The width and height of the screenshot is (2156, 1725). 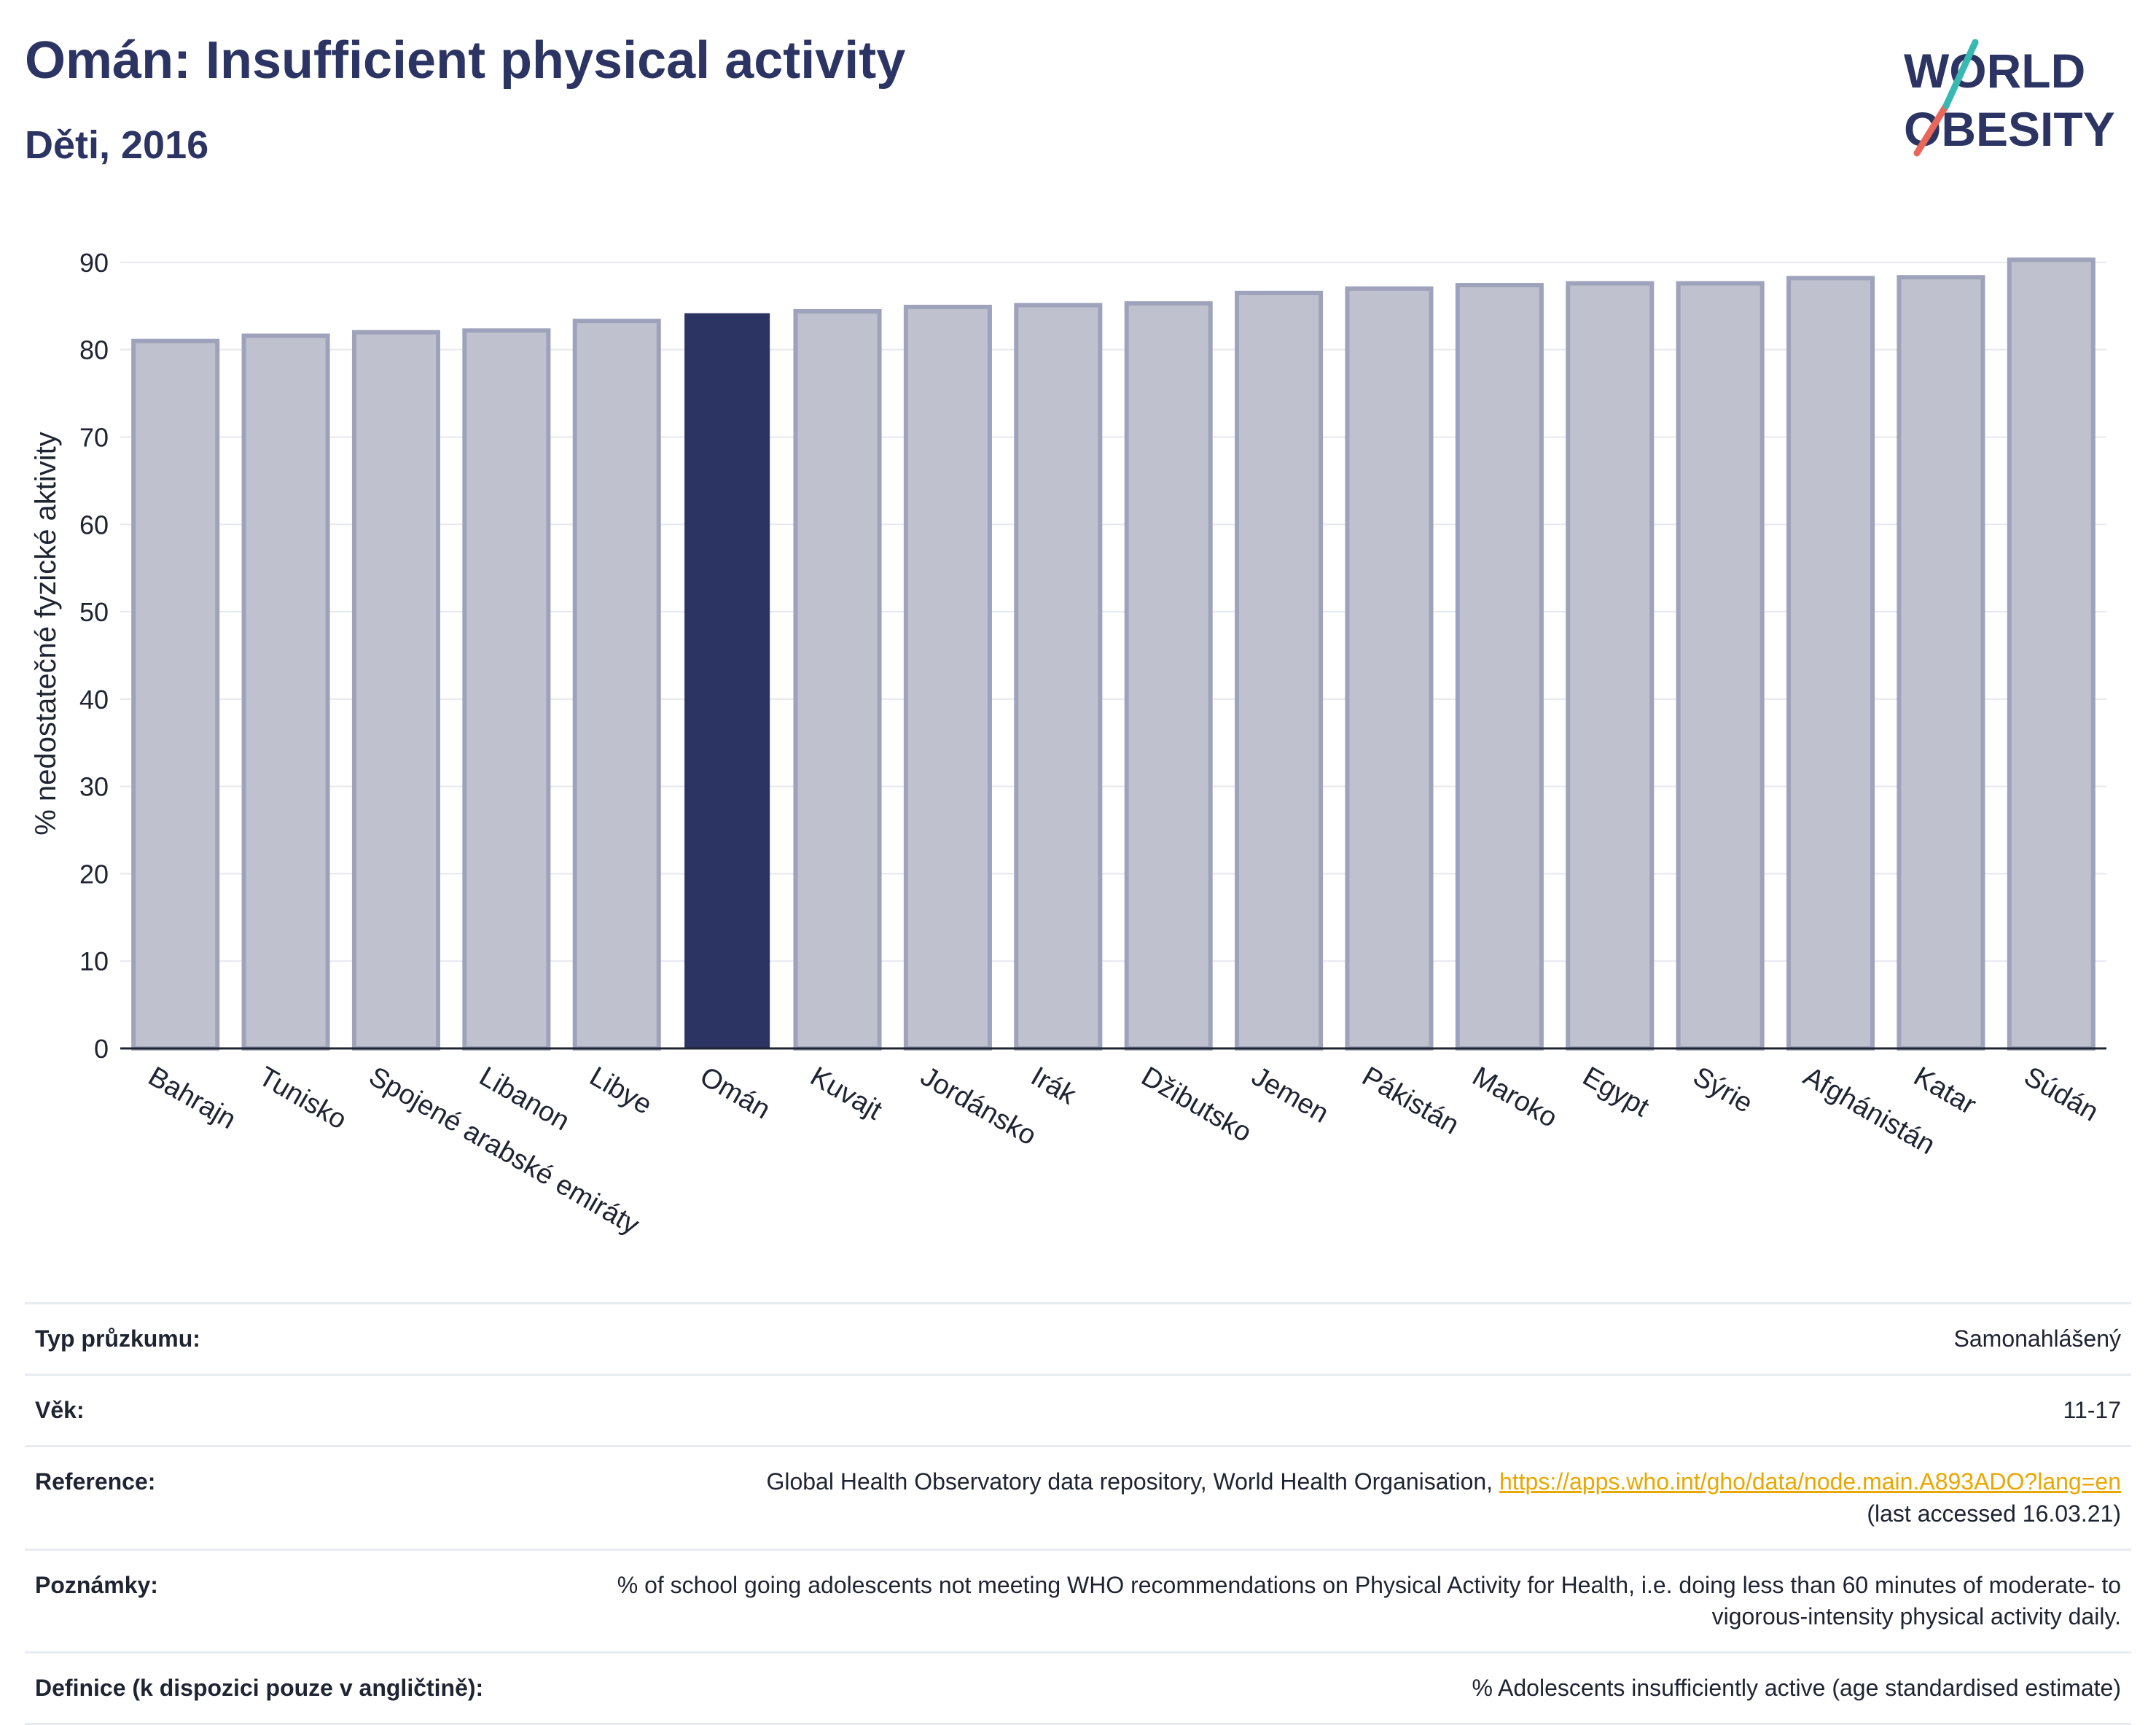 I want to click on x-category-label: Tunisko, so click(x=303, y=1098).